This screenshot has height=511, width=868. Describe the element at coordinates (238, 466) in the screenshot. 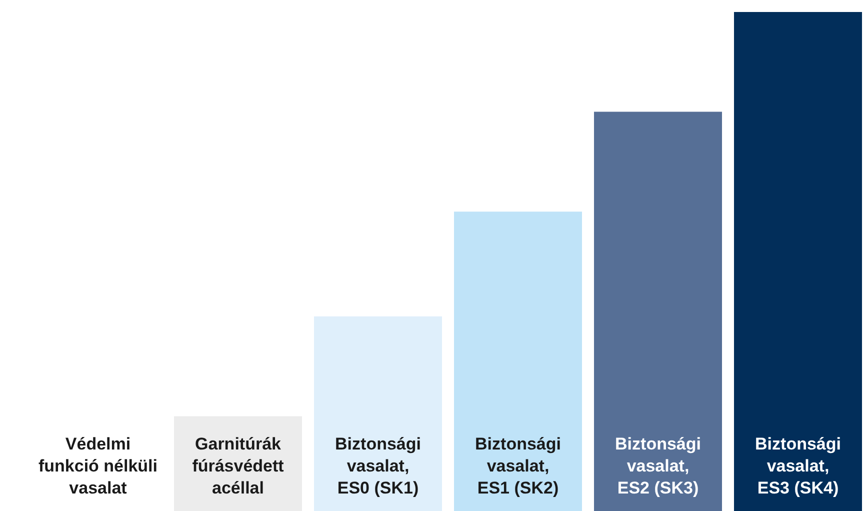

I see `x-tick-label: Garnitúrák fúrásvédett acéllal` at that location.